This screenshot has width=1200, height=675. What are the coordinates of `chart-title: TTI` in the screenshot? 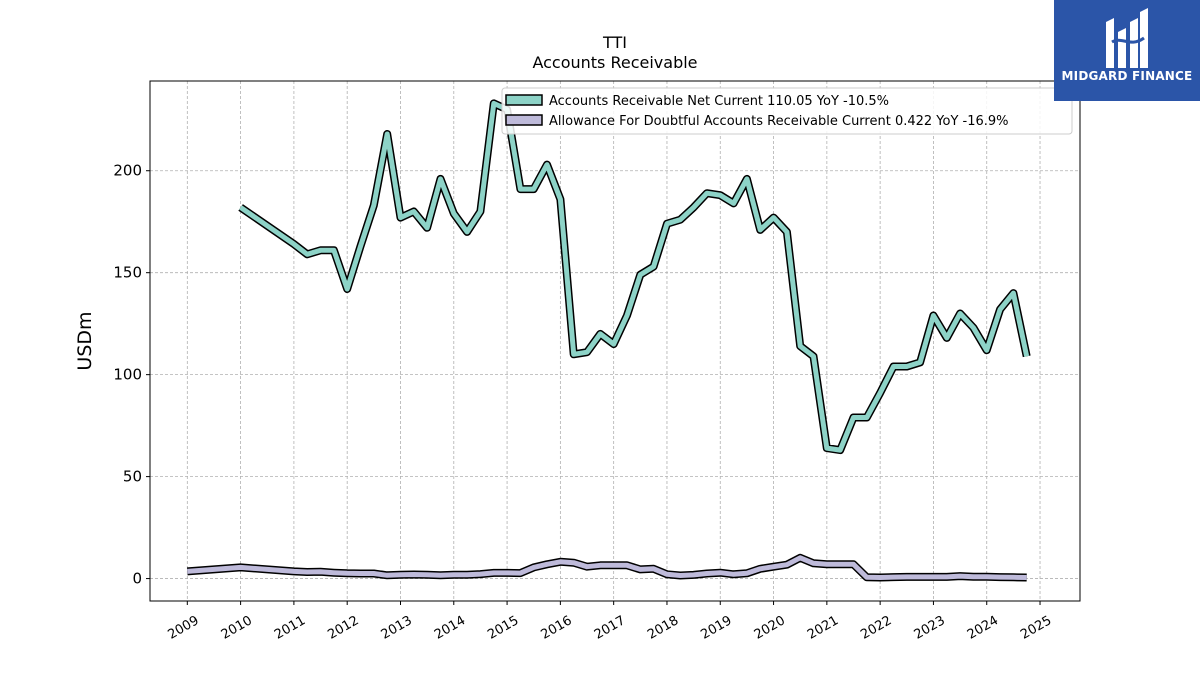 It's located at (614, 42).